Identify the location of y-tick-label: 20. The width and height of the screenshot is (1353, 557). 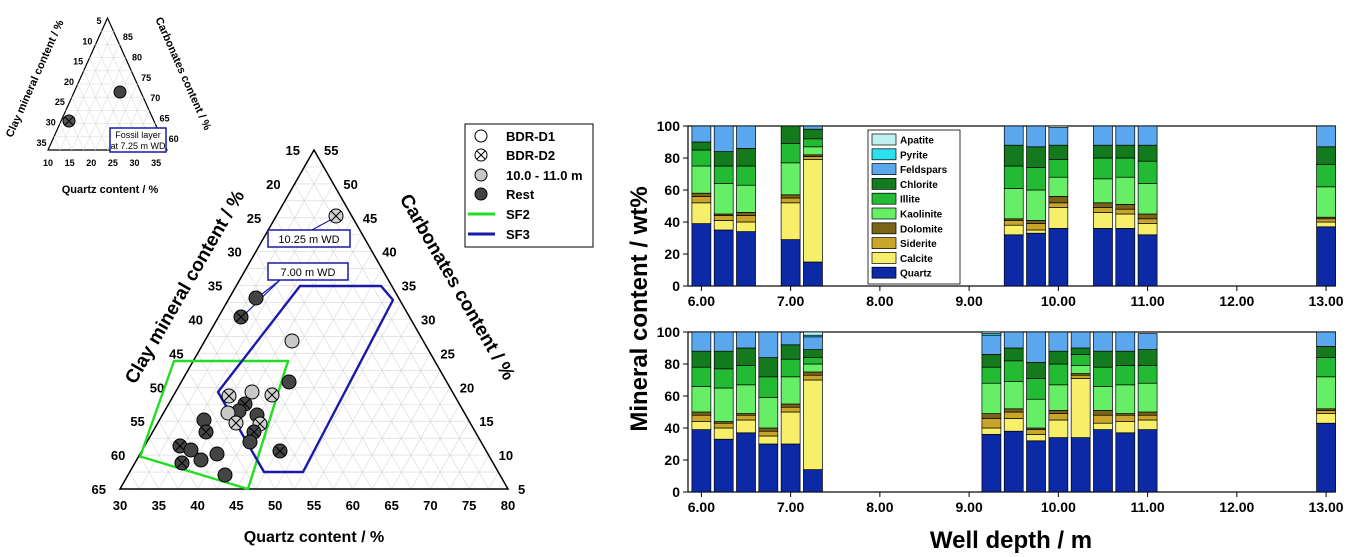
(672, 254).